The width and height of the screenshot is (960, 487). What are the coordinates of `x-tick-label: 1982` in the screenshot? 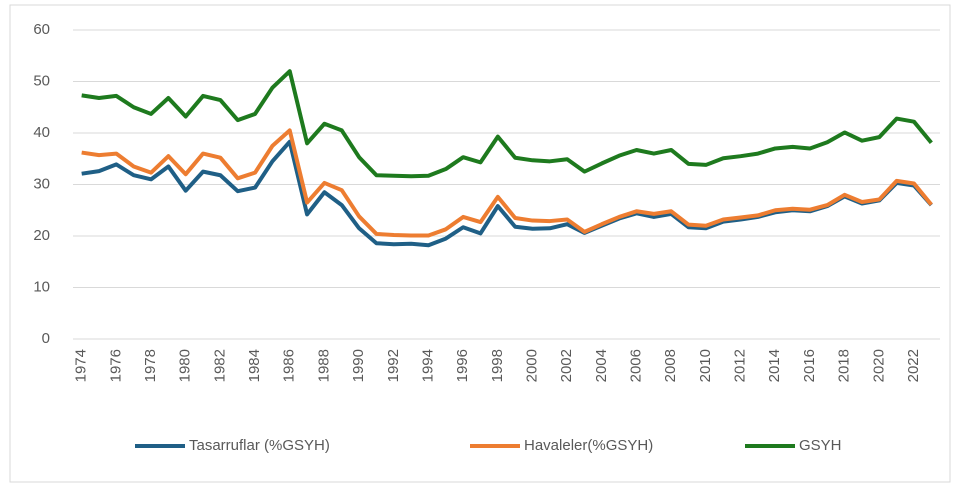 It's located at (219, 365).